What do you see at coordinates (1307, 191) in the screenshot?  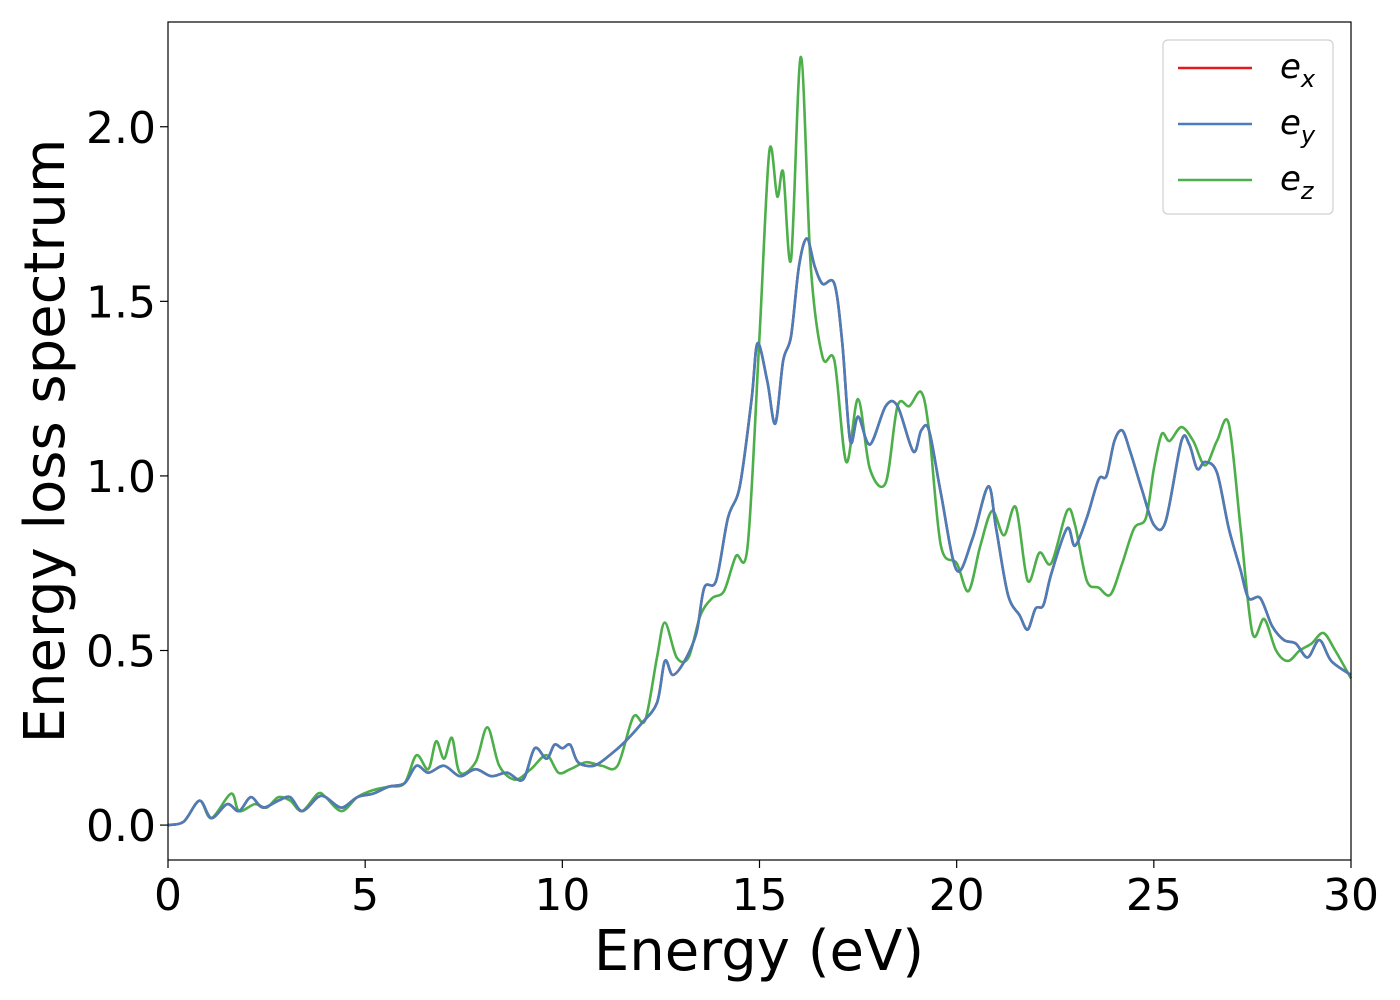 I see `legend-label-subscript: z` at bounding box center [1307, 191].